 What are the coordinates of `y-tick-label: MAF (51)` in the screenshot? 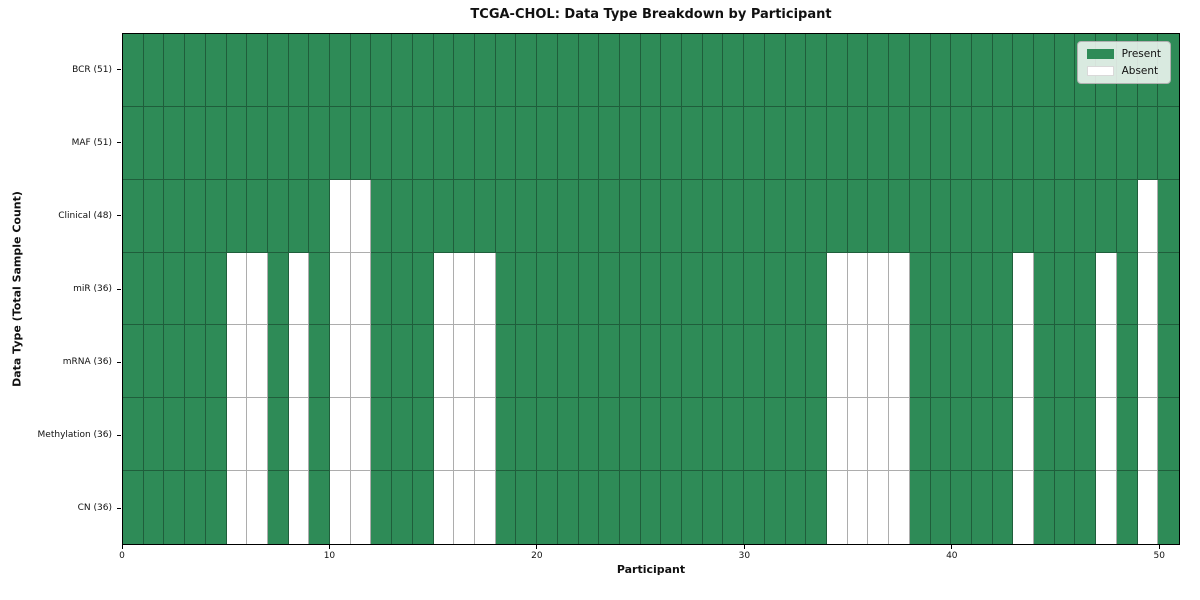 It's located at (91, 142).